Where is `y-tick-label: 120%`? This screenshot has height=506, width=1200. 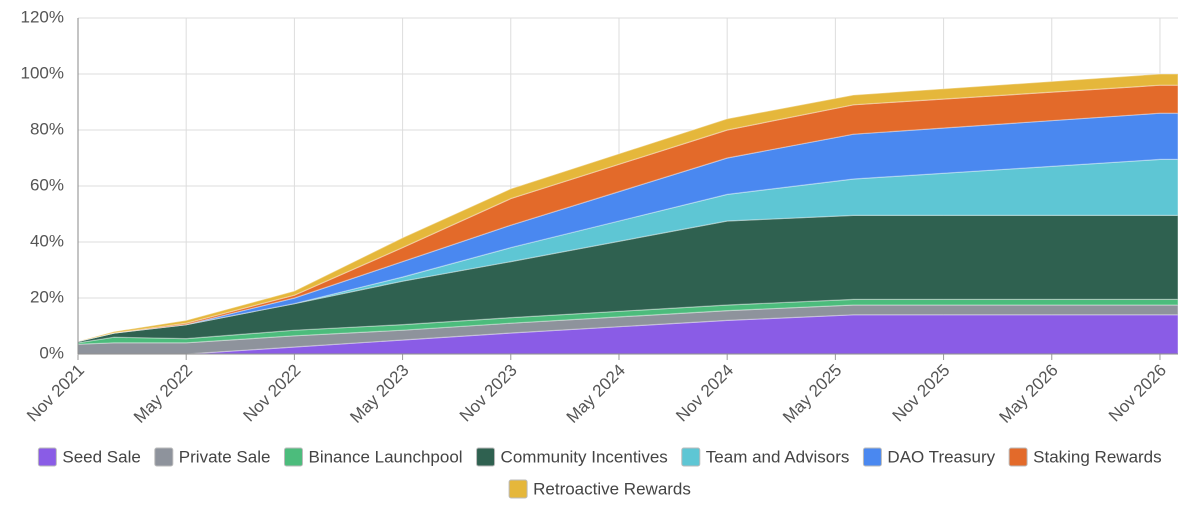 y-tick-label: 120% is located at coordinates (42, 16).